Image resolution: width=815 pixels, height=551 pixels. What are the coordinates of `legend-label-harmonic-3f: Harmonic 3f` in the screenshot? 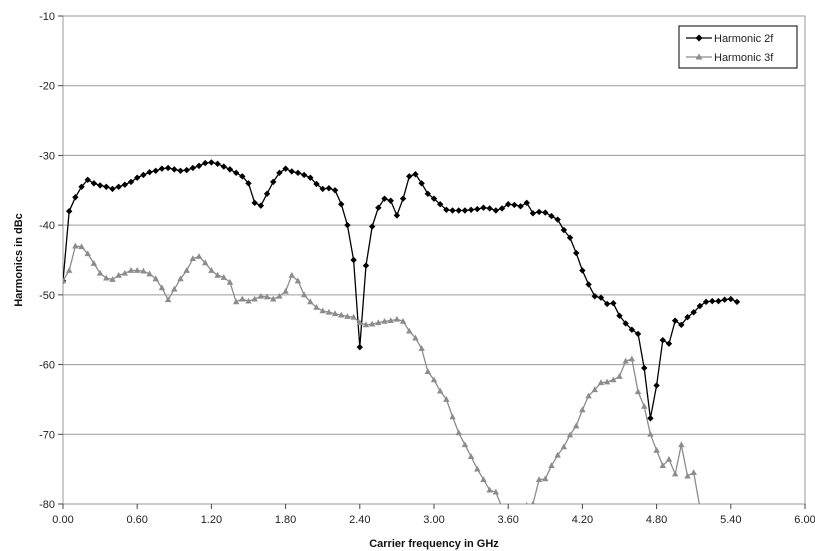 It's located at (744, 58).